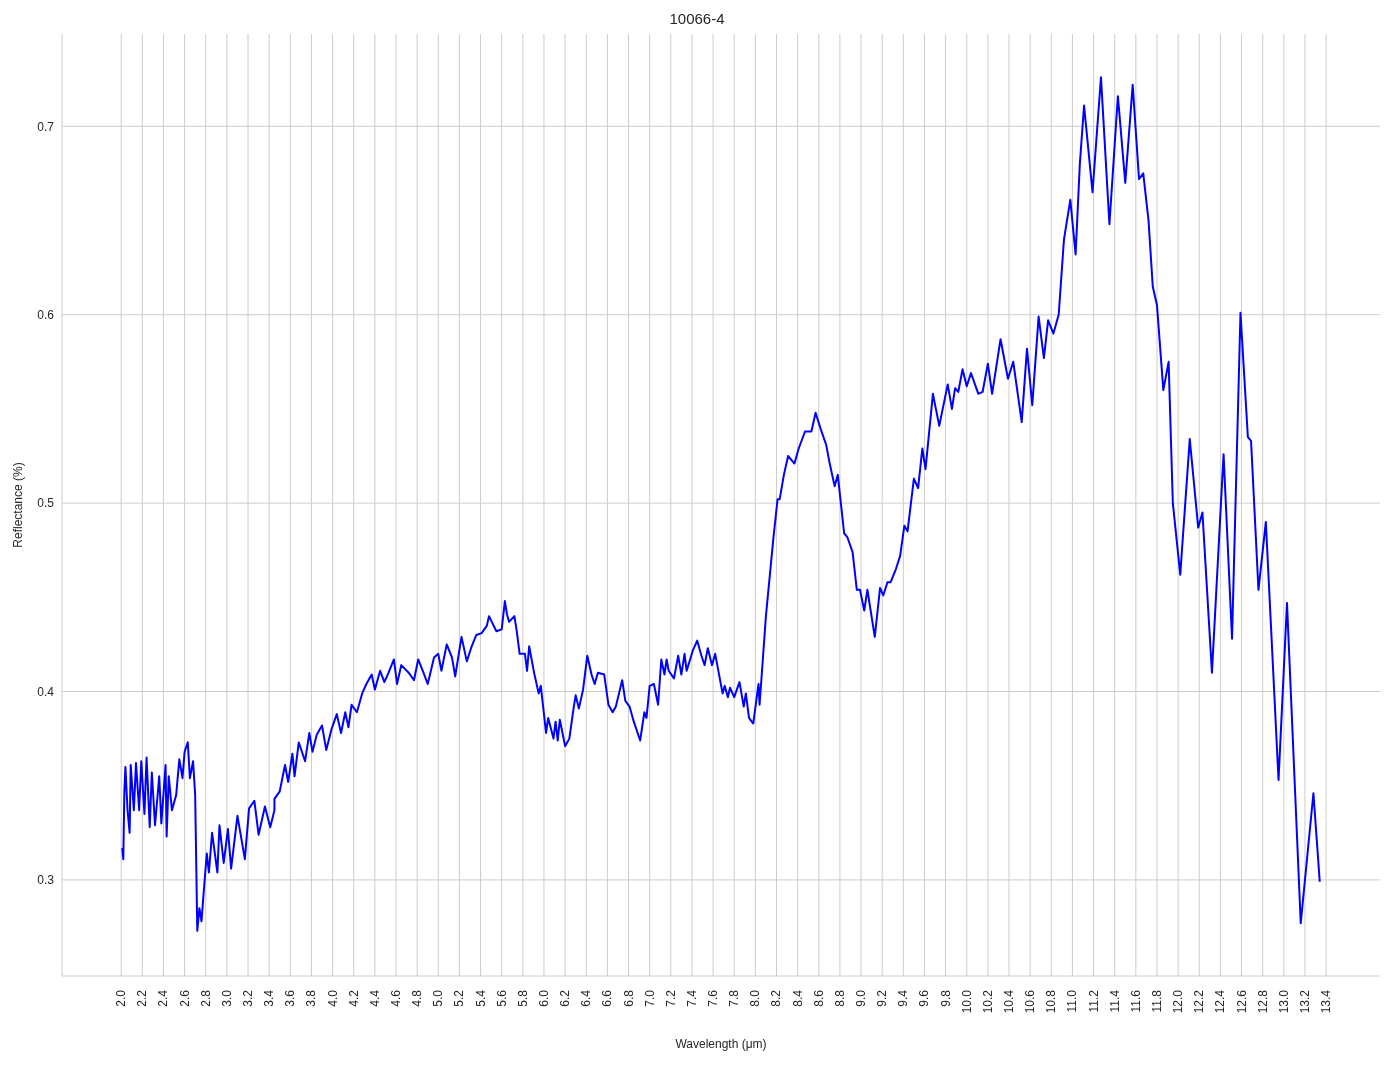  What do you see at coordinates (649, 998) in the screenshot?
I see `x-tick-label: 7.0` at bounding box center [649, 998].